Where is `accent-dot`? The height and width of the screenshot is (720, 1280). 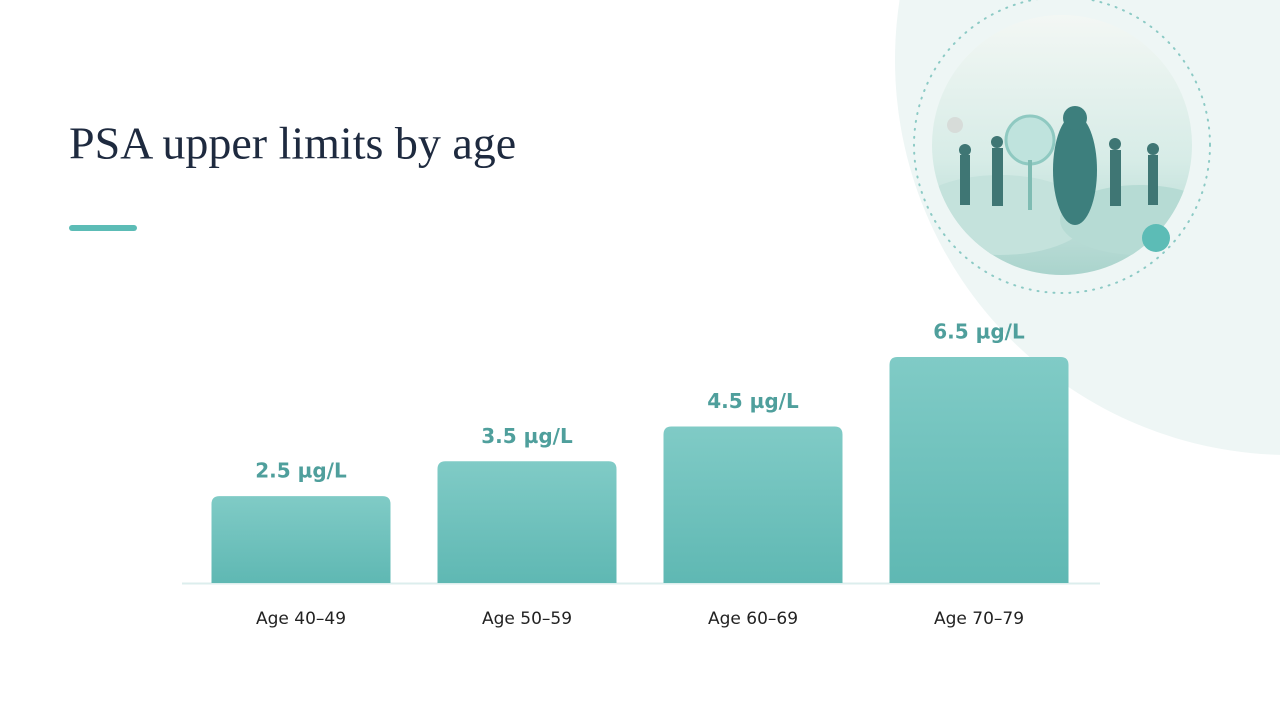 accent-dot is located at coordinates (1156, 238).